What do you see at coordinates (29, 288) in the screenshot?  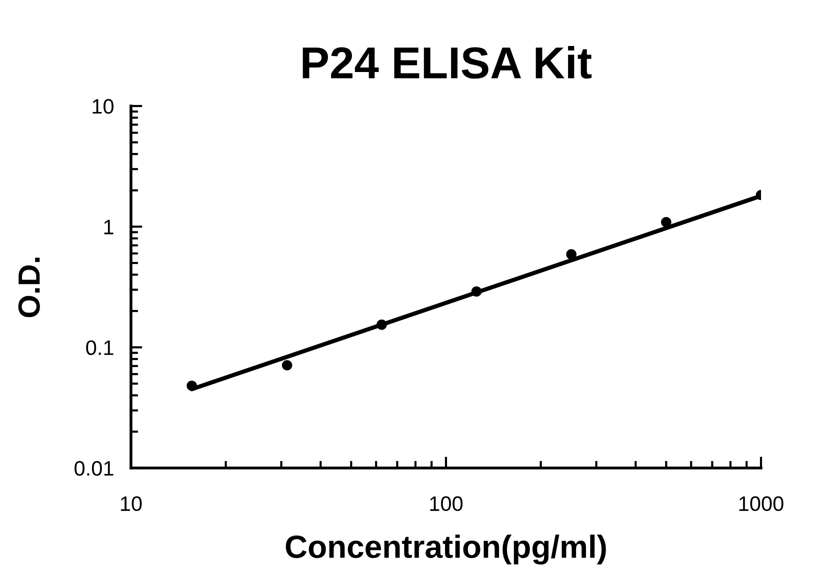 I see `y-axis-title: O.D.` at bounding box center [29, 288].